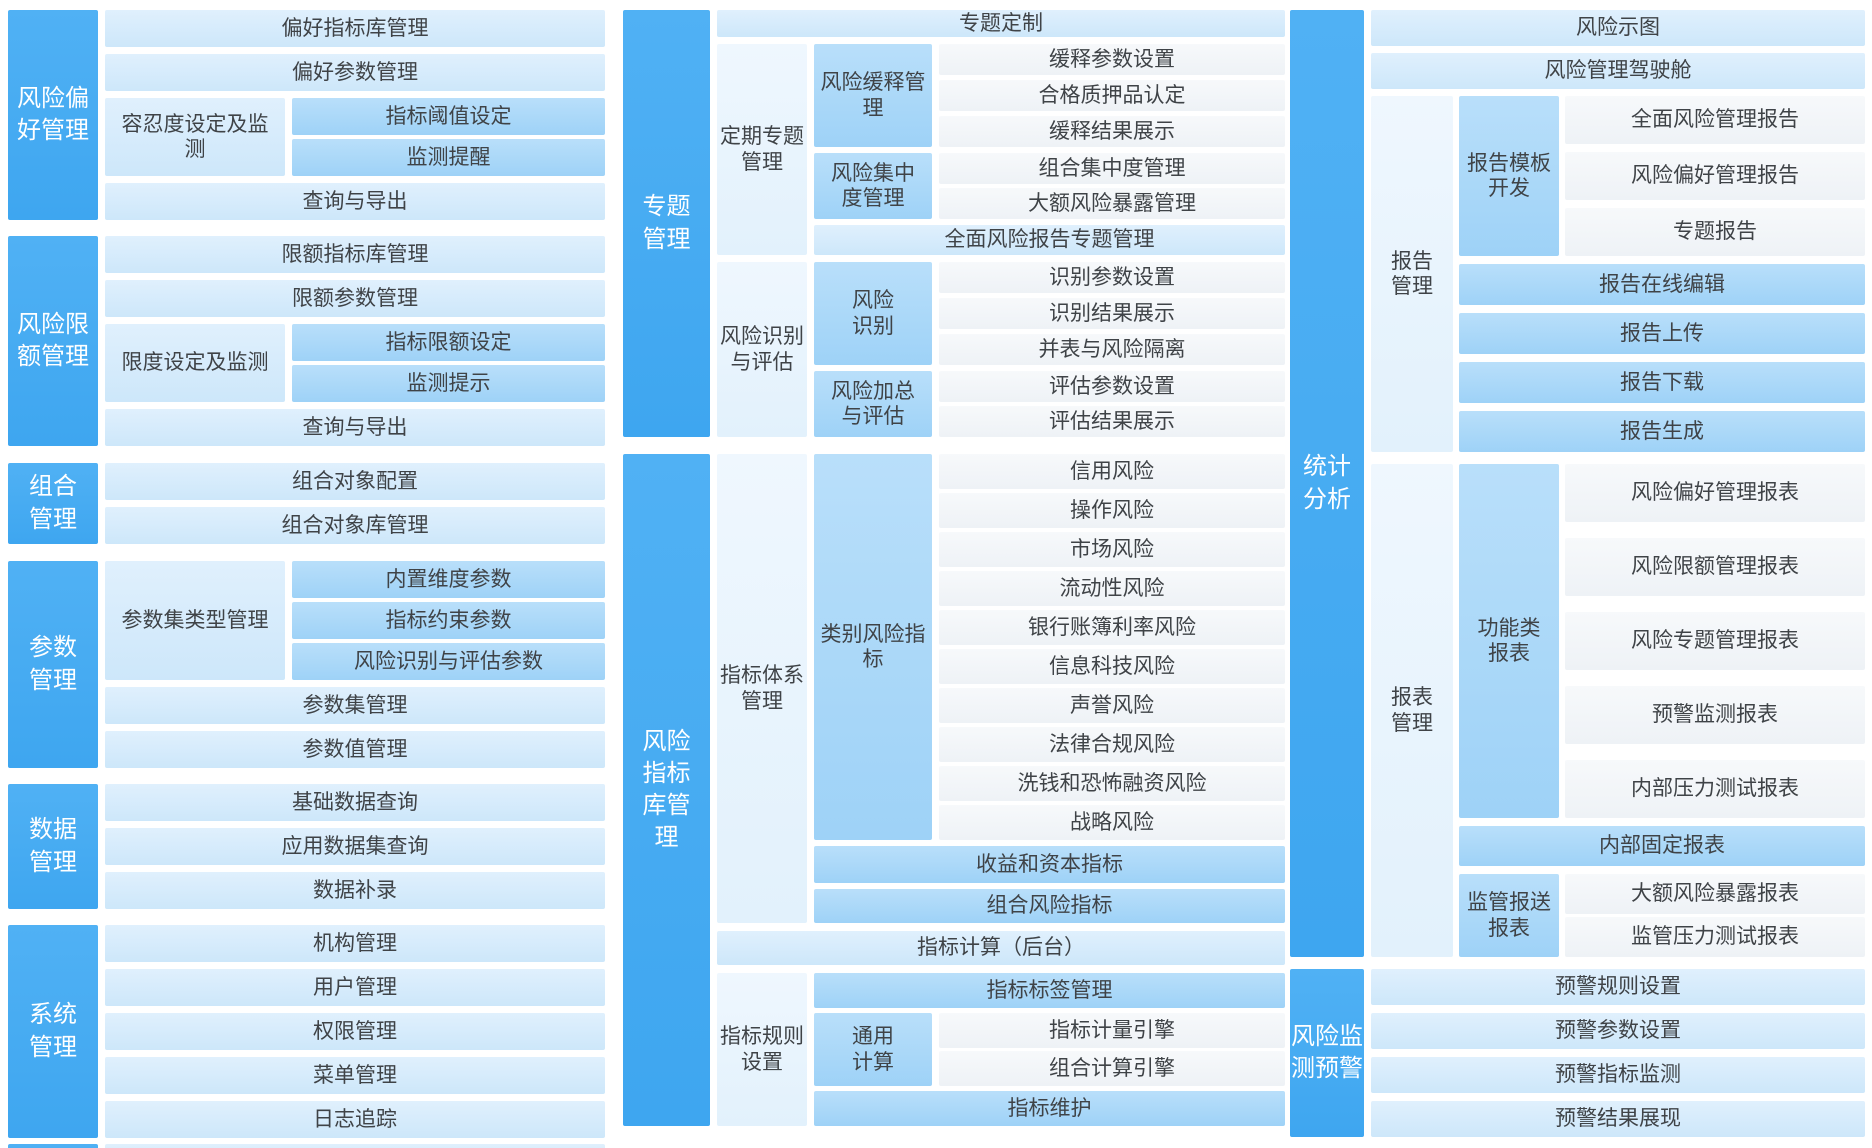  I want to click on node-indicator-tag-mgmt: 指标标签管理, so click(1049, 990).